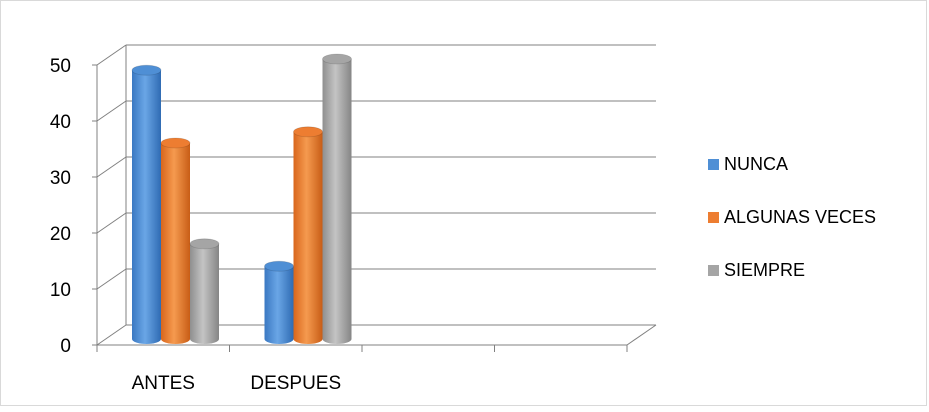  What do you see at coordinates (60, 290) in the screenshot?
I see `y-tick-label-1: 10` at bounding box center [60, 290].